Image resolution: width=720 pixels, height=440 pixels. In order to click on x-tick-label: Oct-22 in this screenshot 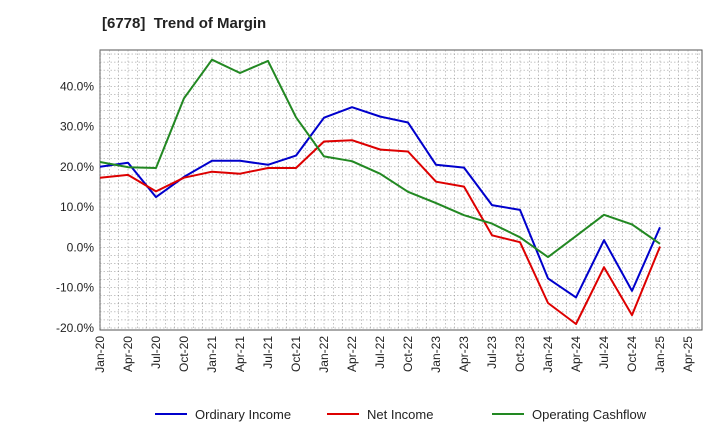, I will do `click(408, 354)`.